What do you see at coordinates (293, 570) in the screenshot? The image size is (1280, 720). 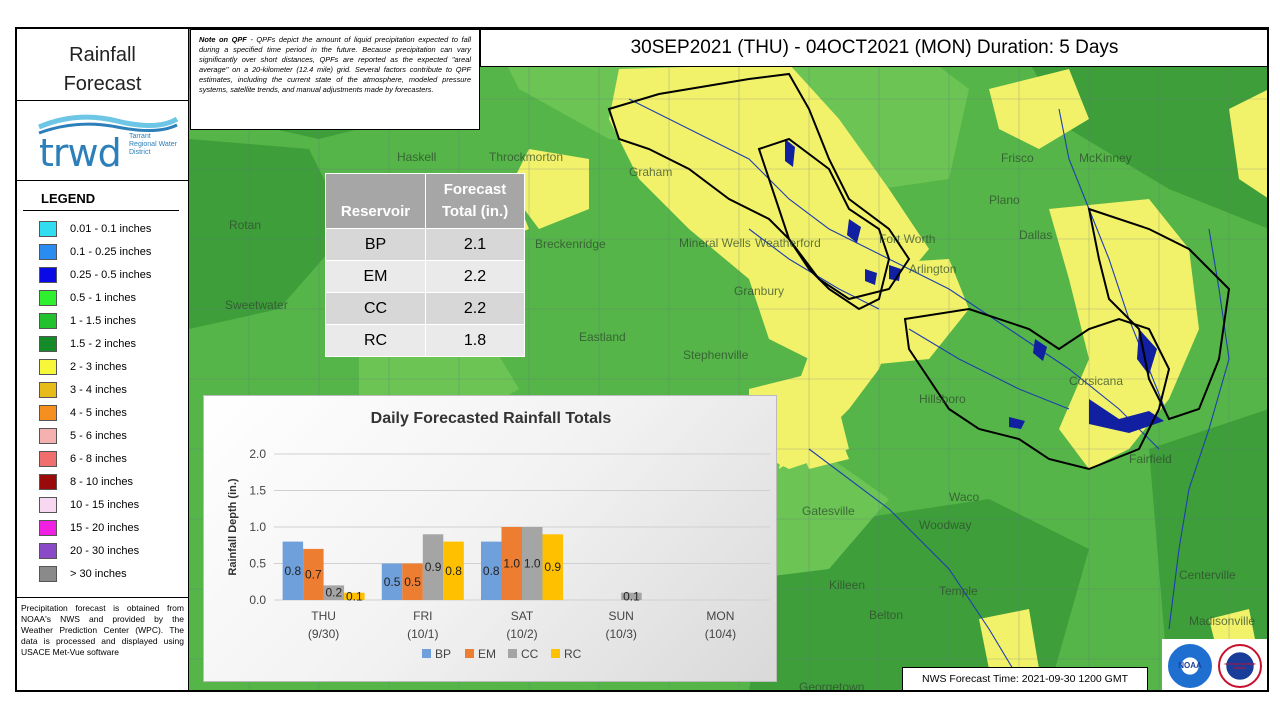 I see `chart-bar-bp` at bounding box center [293, 570].